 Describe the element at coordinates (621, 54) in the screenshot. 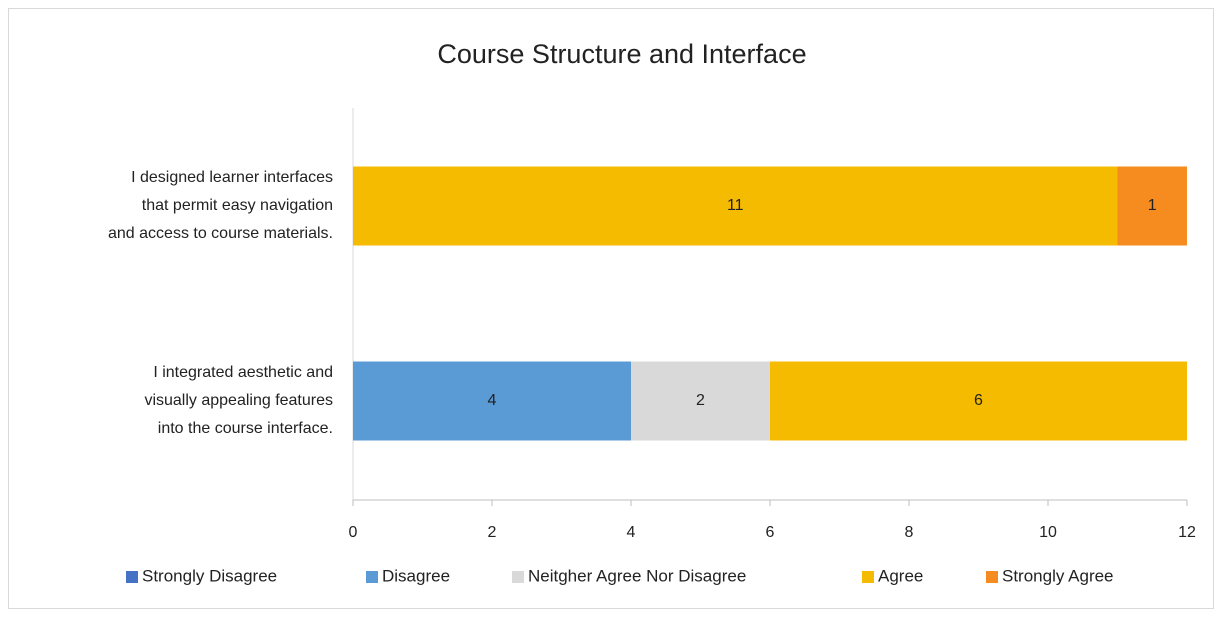

I see `chart-title: Course Structure and Interface` at that location.